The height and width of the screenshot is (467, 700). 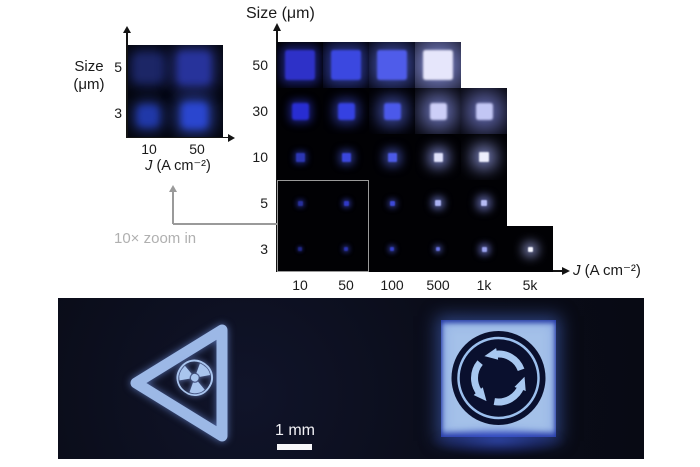 I want to click on inset-x-axis-title: J (A cm⁻²), so click(x=178, y=166).